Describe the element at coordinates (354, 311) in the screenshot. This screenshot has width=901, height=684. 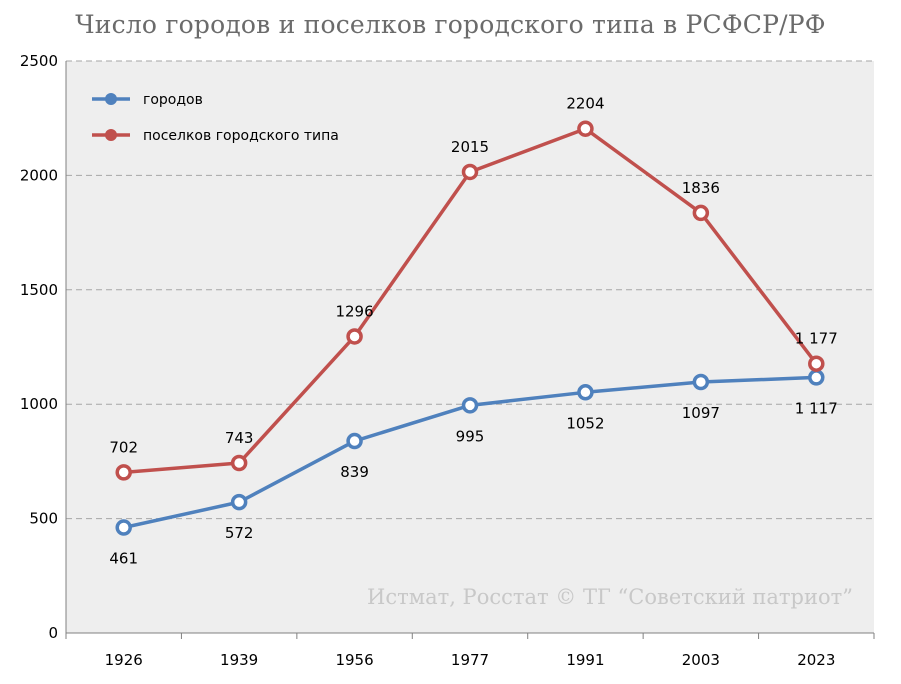
I see `data-label: 1296` at that location.